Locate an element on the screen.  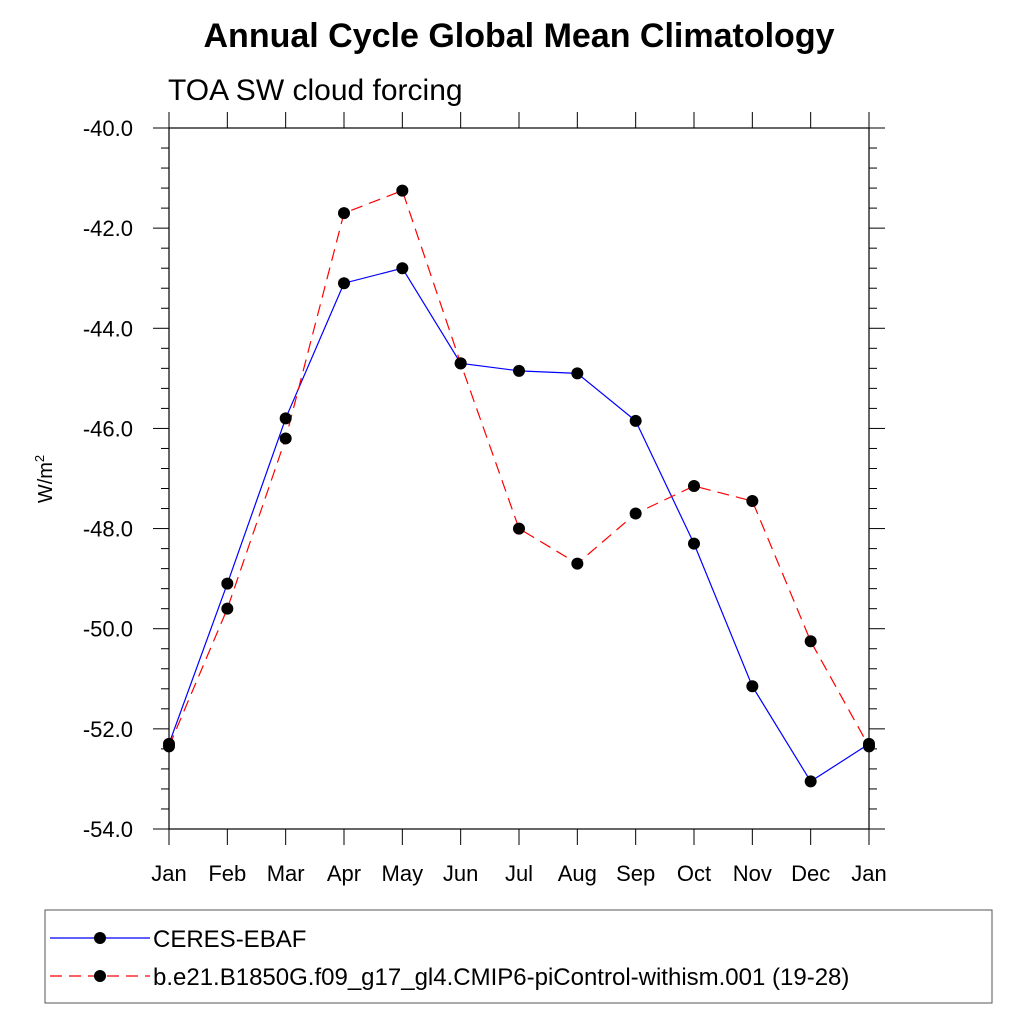
x-tick-label: Dec is located at coordinates (810, 873).